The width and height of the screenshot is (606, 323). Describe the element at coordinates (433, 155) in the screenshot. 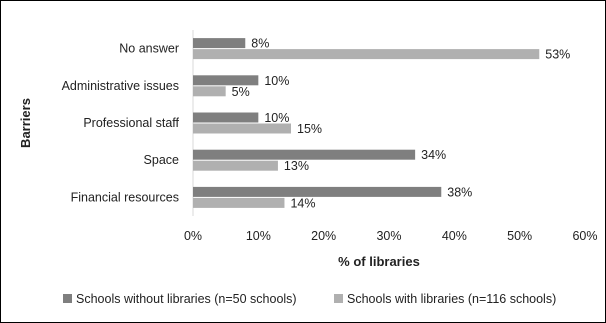

I see `data-label: 34%` at that location.